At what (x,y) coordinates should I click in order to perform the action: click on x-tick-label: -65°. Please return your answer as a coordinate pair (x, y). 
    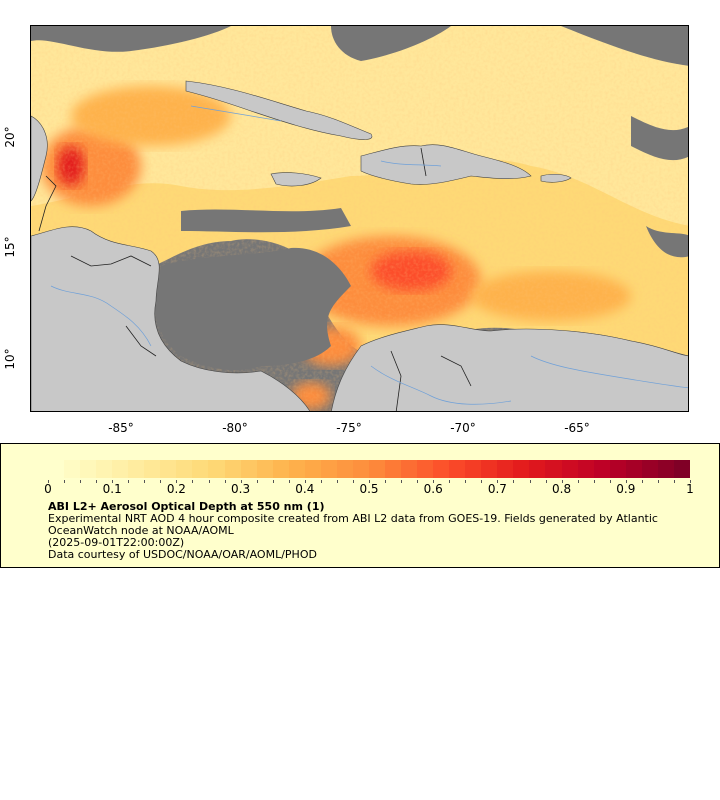
    Looking at the image, I should click on (577, 428).